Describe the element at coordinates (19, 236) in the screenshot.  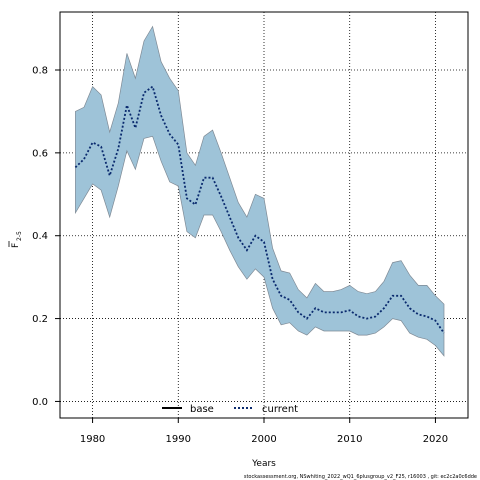
I see `y-axis-title-subscript: 2-5` at that location.